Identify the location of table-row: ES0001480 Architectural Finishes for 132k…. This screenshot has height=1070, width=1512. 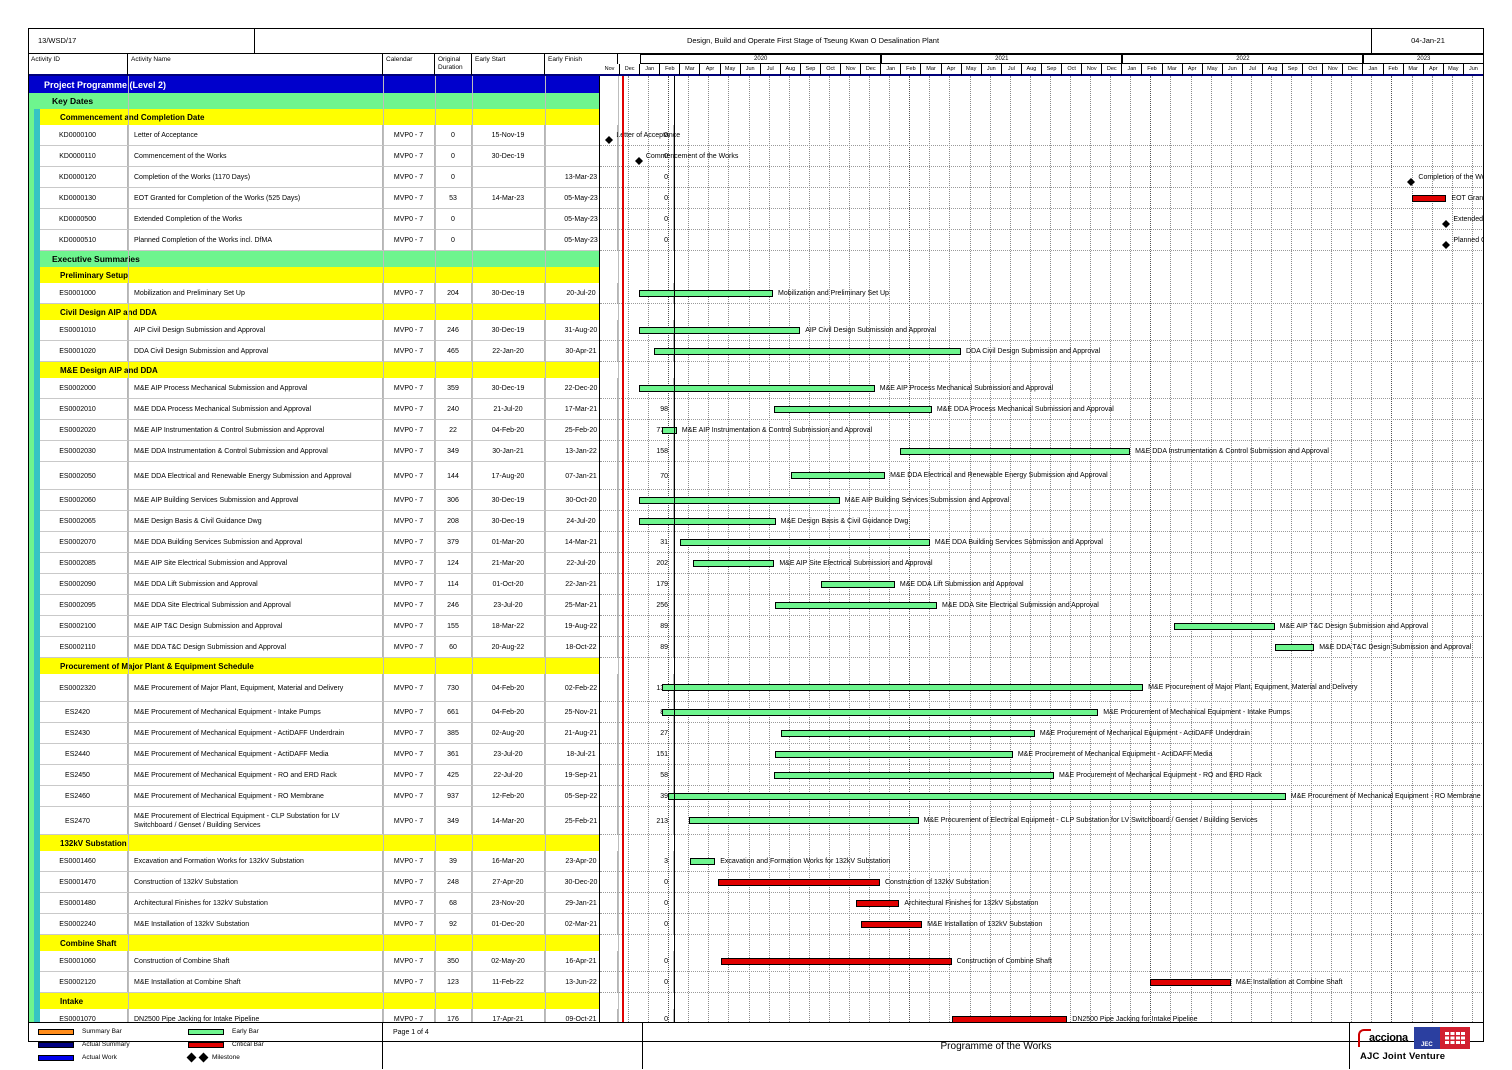
(756, 903).